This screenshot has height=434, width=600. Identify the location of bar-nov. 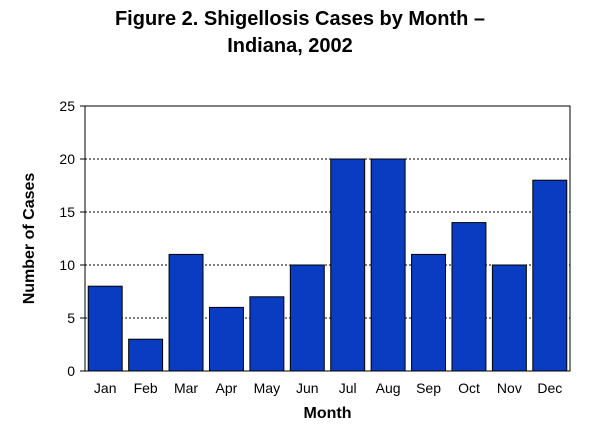
(509, 318).